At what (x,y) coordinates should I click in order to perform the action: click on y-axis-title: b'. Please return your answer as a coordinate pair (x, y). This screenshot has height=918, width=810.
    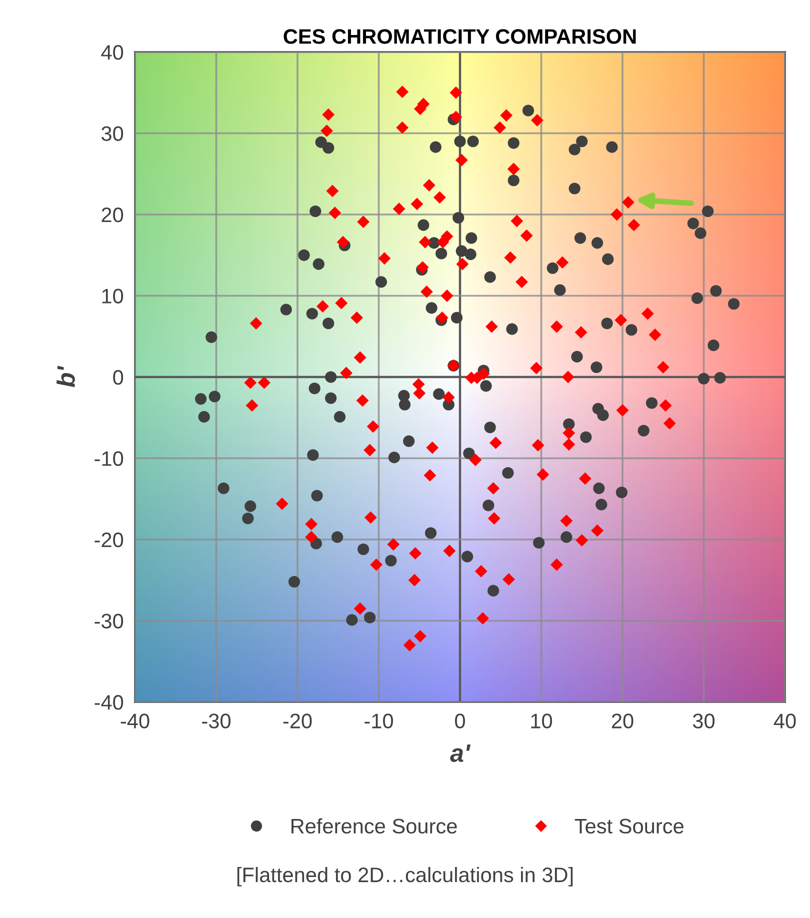
    Looking at the image, I should click on (65, 377).